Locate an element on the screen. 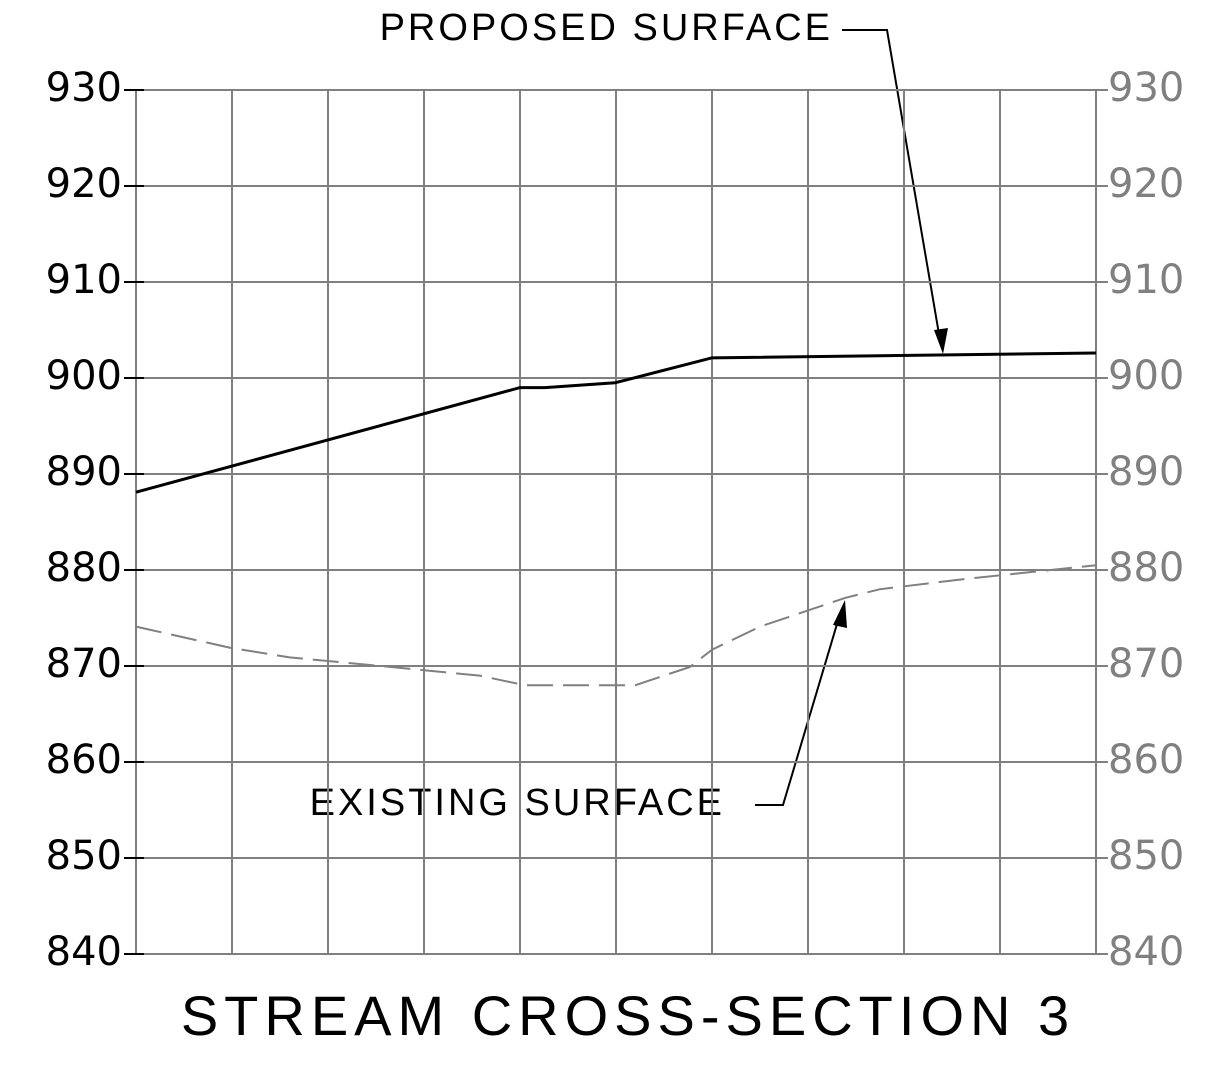 The height and width of the screenshot is (1065, 1210). y-tick-label: 840 is located at coordinates (84, 952).